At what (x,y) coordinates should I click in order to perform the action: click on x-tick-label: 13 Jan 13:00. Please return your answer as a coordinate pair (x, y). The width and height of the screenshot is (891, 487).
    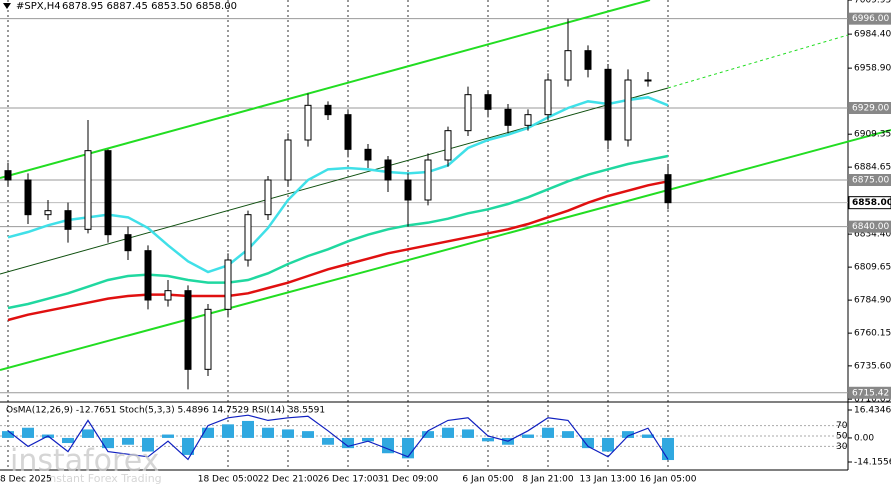
    Looking at the image, I should click on (608, 480).